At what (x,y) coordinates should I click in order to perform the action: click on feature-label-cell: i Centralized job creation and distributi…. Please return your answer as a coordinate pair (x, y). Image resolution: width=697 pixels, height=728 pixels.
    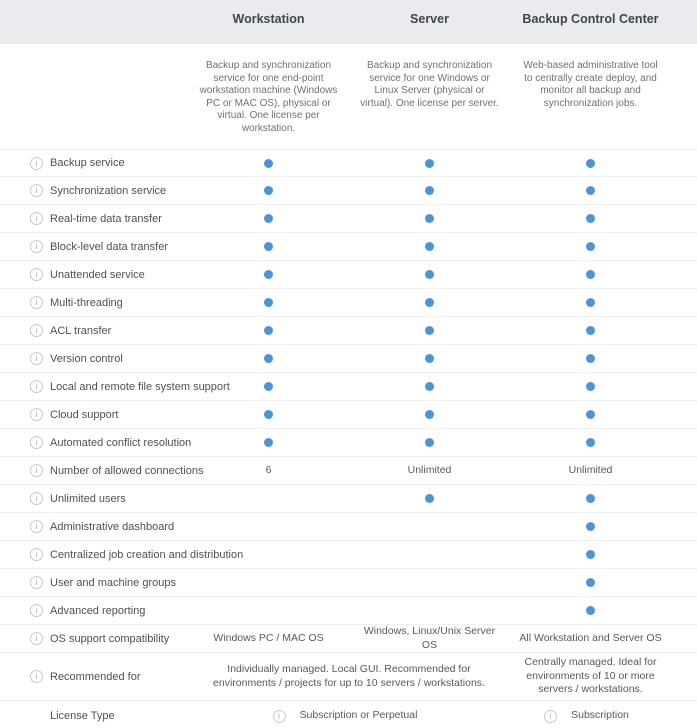
    Looking at the image, I should click on (121, 554).